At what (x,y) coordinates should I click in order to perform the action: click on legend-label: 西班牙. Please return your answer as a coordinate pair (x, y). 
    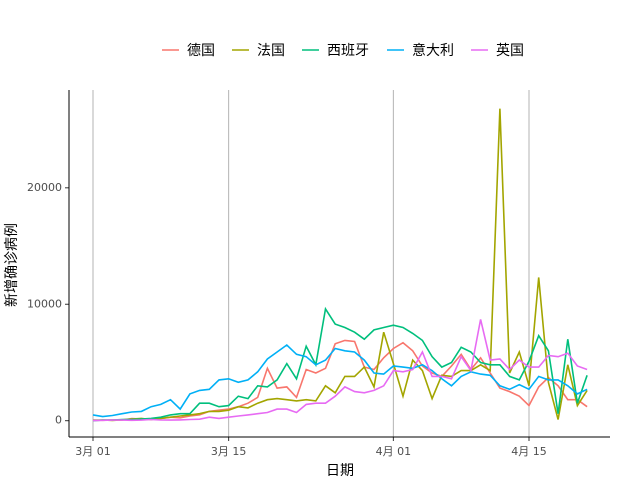
    Looking at the image, I should click on (348, 51).